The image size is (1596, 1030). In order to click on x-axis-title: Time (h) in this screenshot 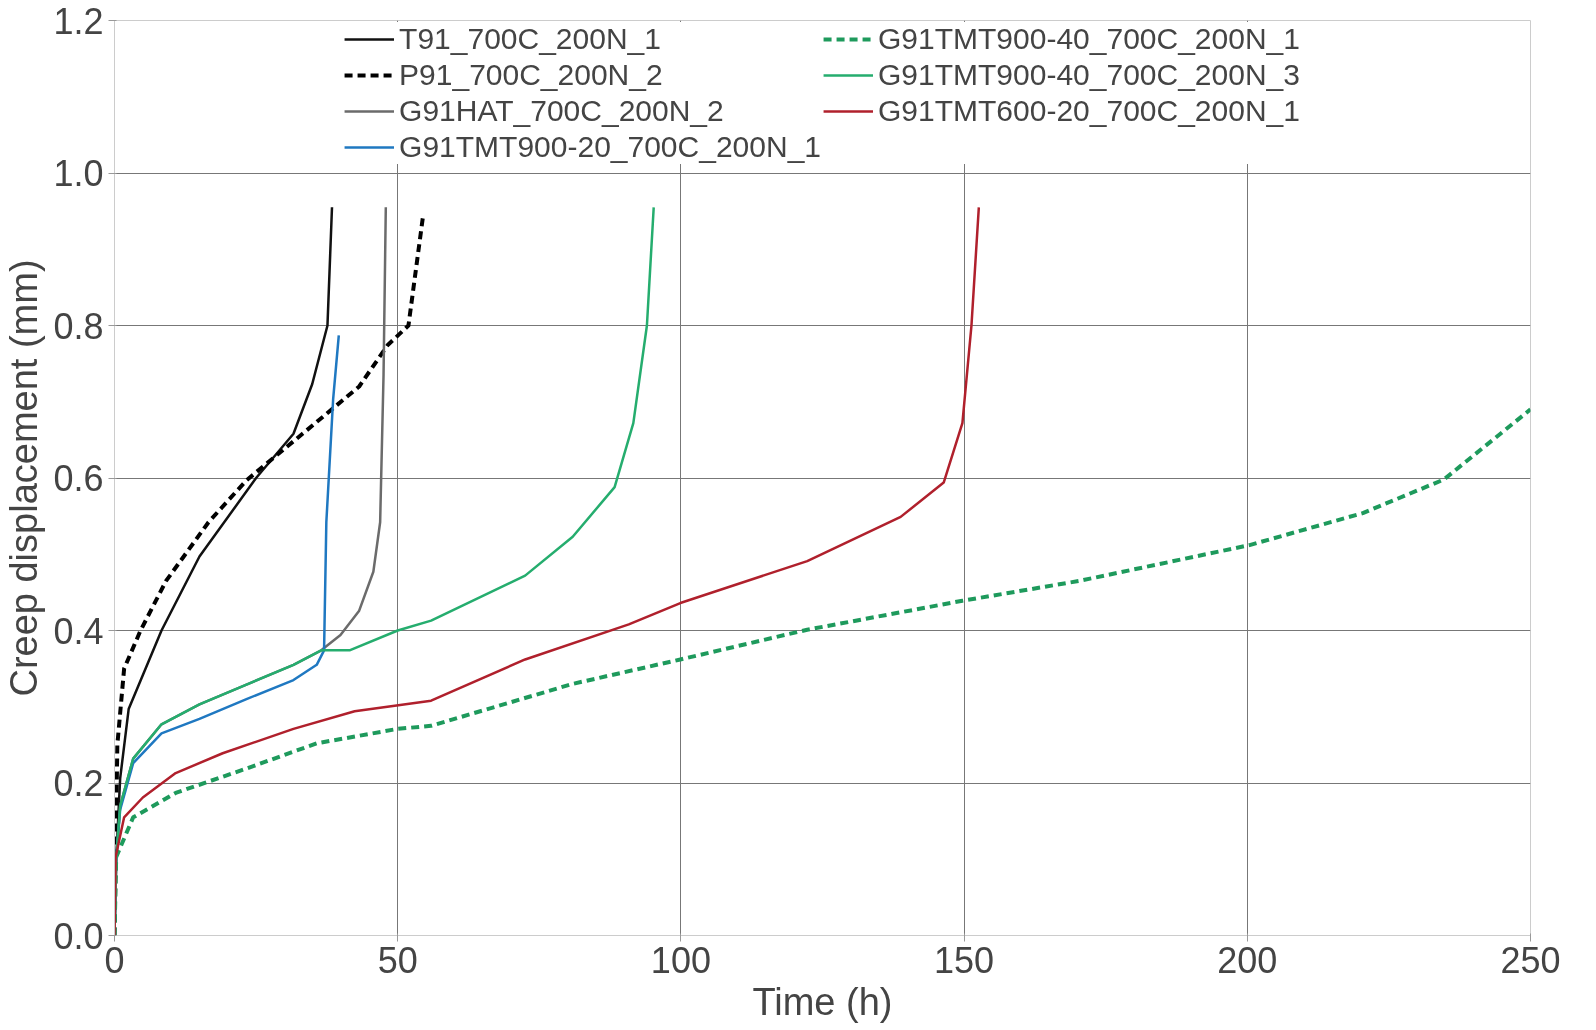, I will do `click(822, 1001)`.